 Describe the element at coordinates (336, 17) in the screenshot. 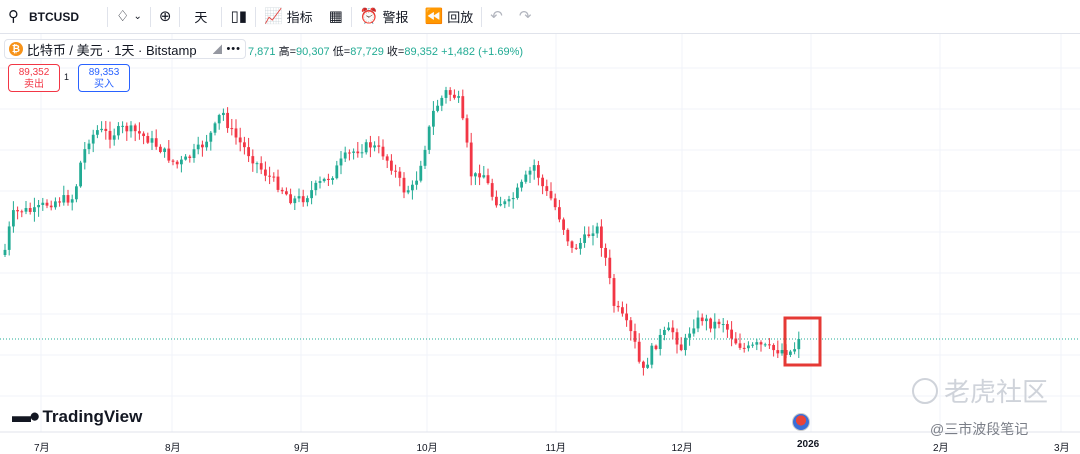

I see `layout-button: ▦` at that location.